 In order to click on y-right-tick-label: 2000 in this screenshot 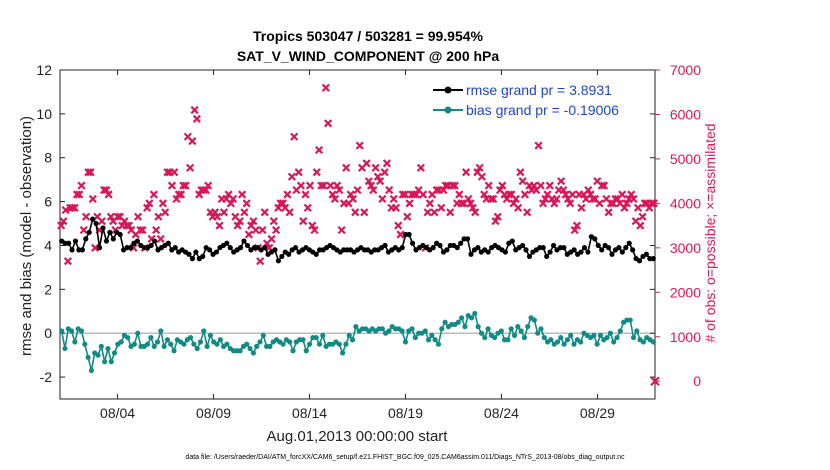, I will do `click(685, 292)`.